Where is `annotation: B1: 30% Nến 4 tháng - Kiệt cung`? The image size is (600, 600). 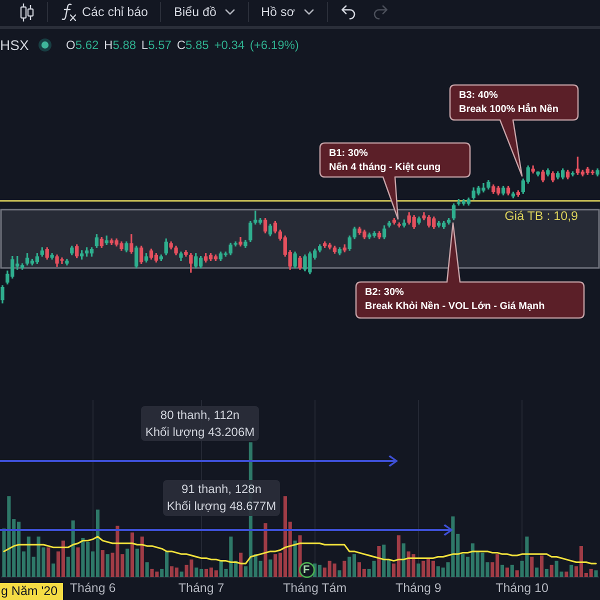
annotation: B1: 30% Nến 4 tháng - Kiệt cung is located at coordinates (385, 160).